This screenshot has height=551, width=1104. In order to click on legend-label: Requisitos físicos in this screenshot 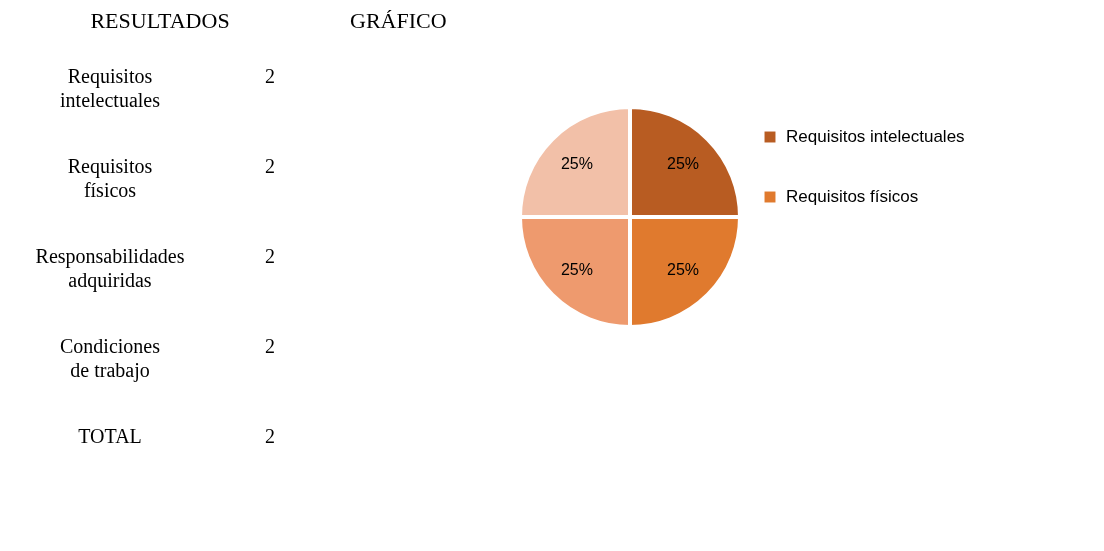, I will do `click(852, 196)`.